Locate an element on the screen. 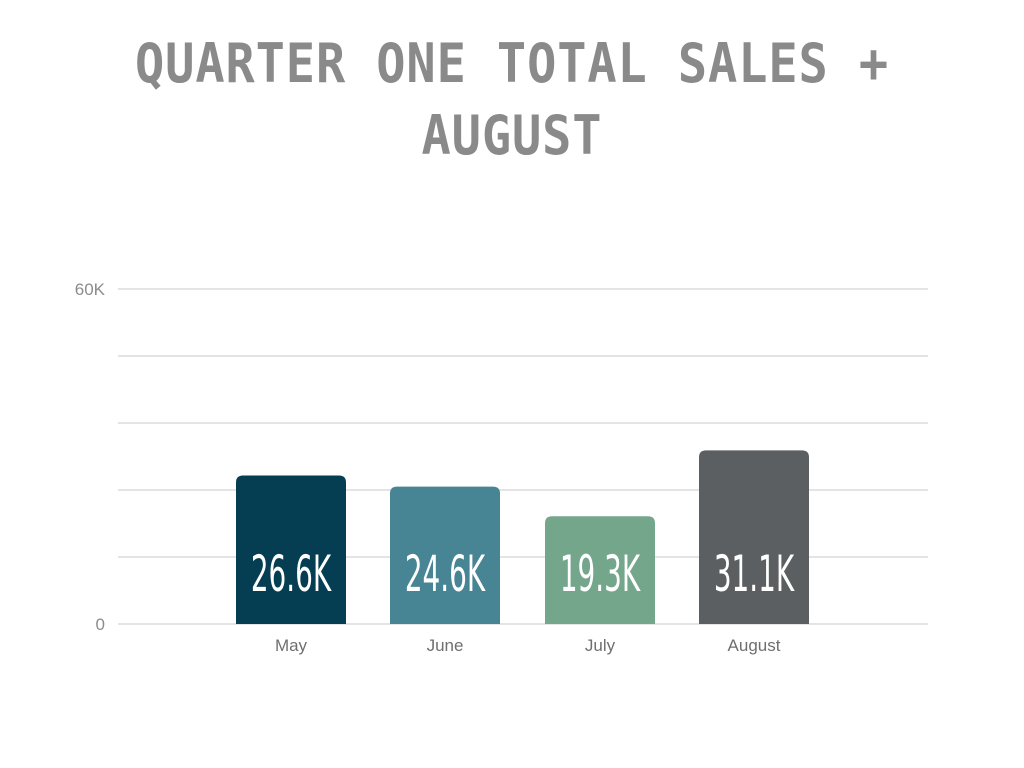 Image resolution: width=1024 pixels, height=768 pixels. bar-value-label: 26.6K is located at coordinates (291, 573).